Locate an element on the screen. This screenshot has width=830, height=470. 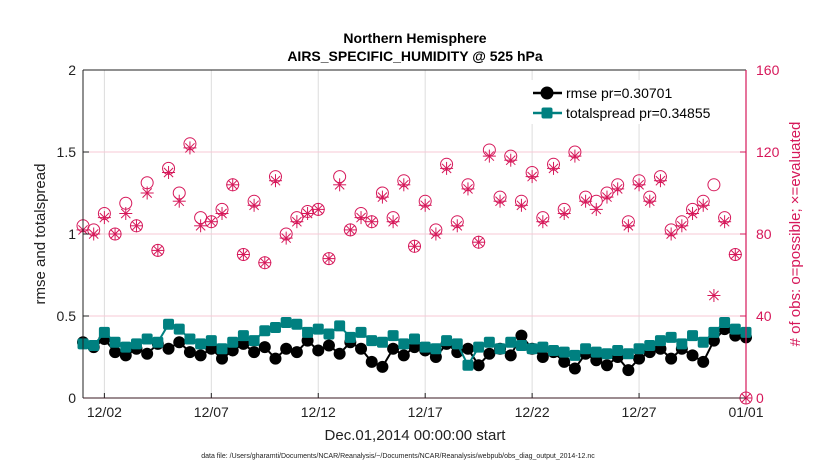
legend-totalspread-label: totalspread pr=0.34855 is located at coordinates (638, 113).